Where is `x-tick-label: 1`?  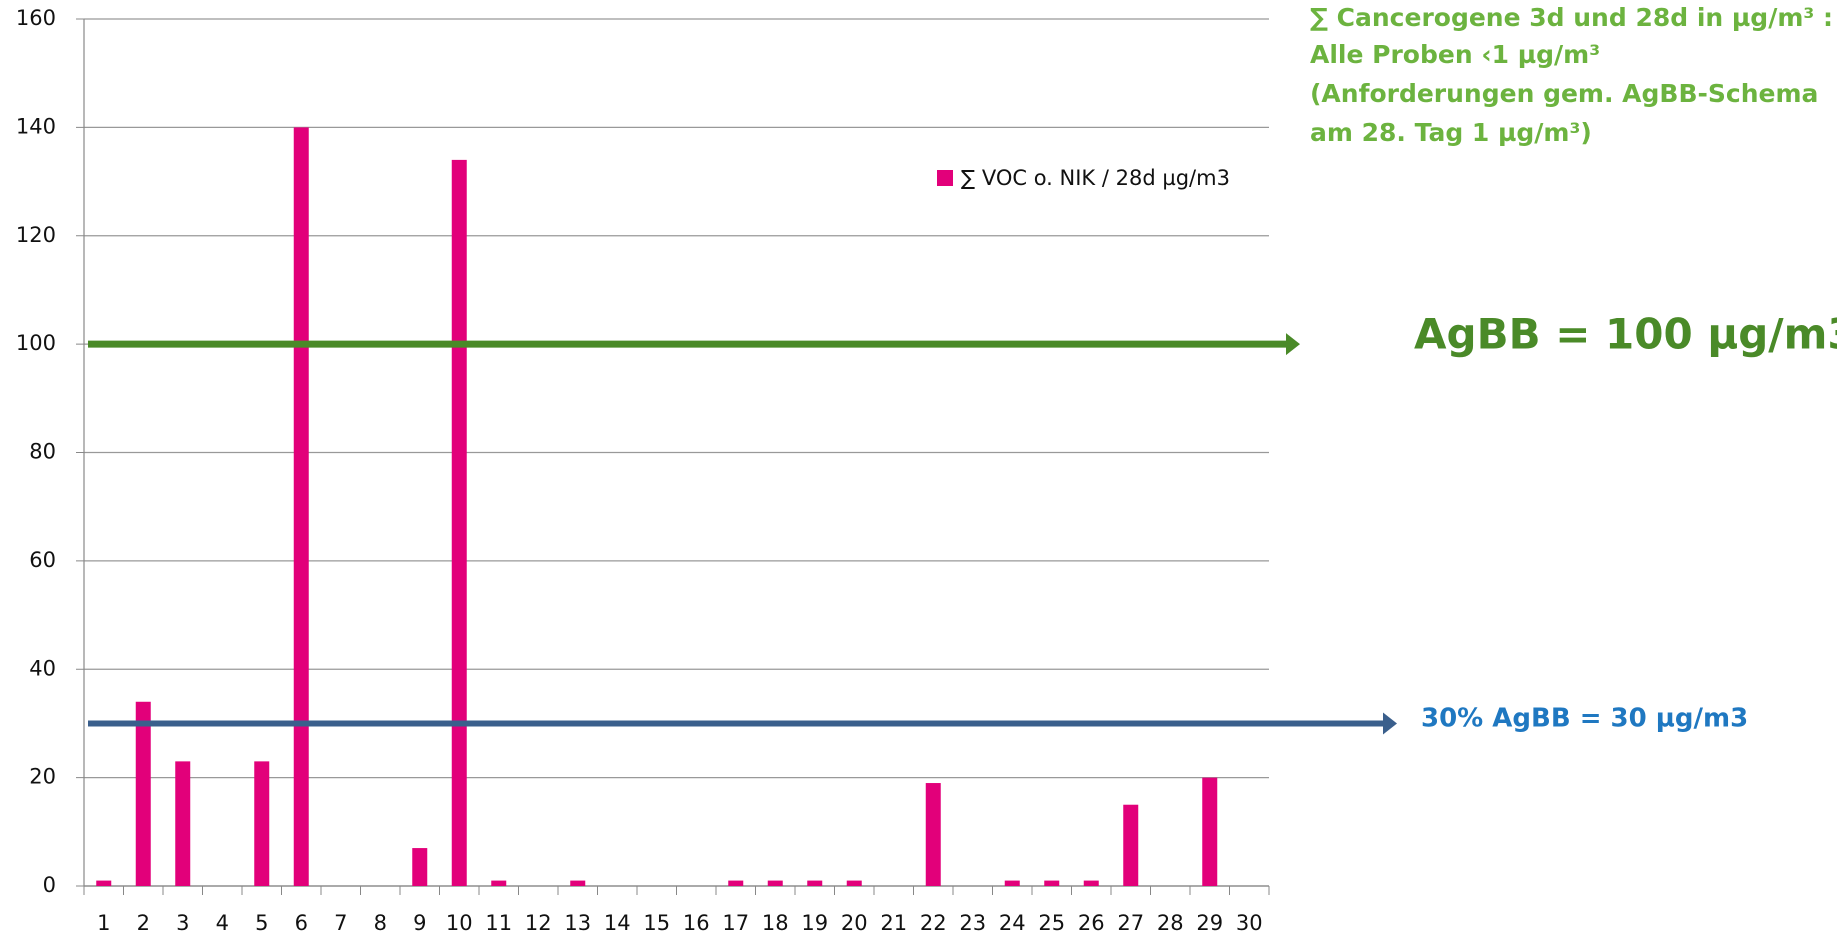
x-tick-label: 1 is located at coordinates (103, 923).